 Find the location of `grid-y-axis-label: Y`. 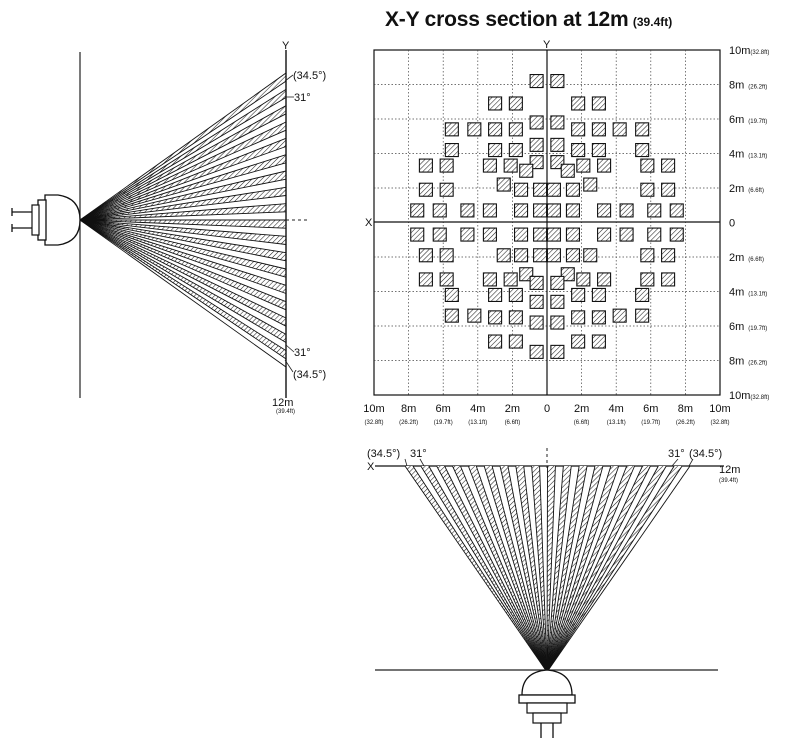

grid-y-axis-label: Y is located at coordinates (547, 45).